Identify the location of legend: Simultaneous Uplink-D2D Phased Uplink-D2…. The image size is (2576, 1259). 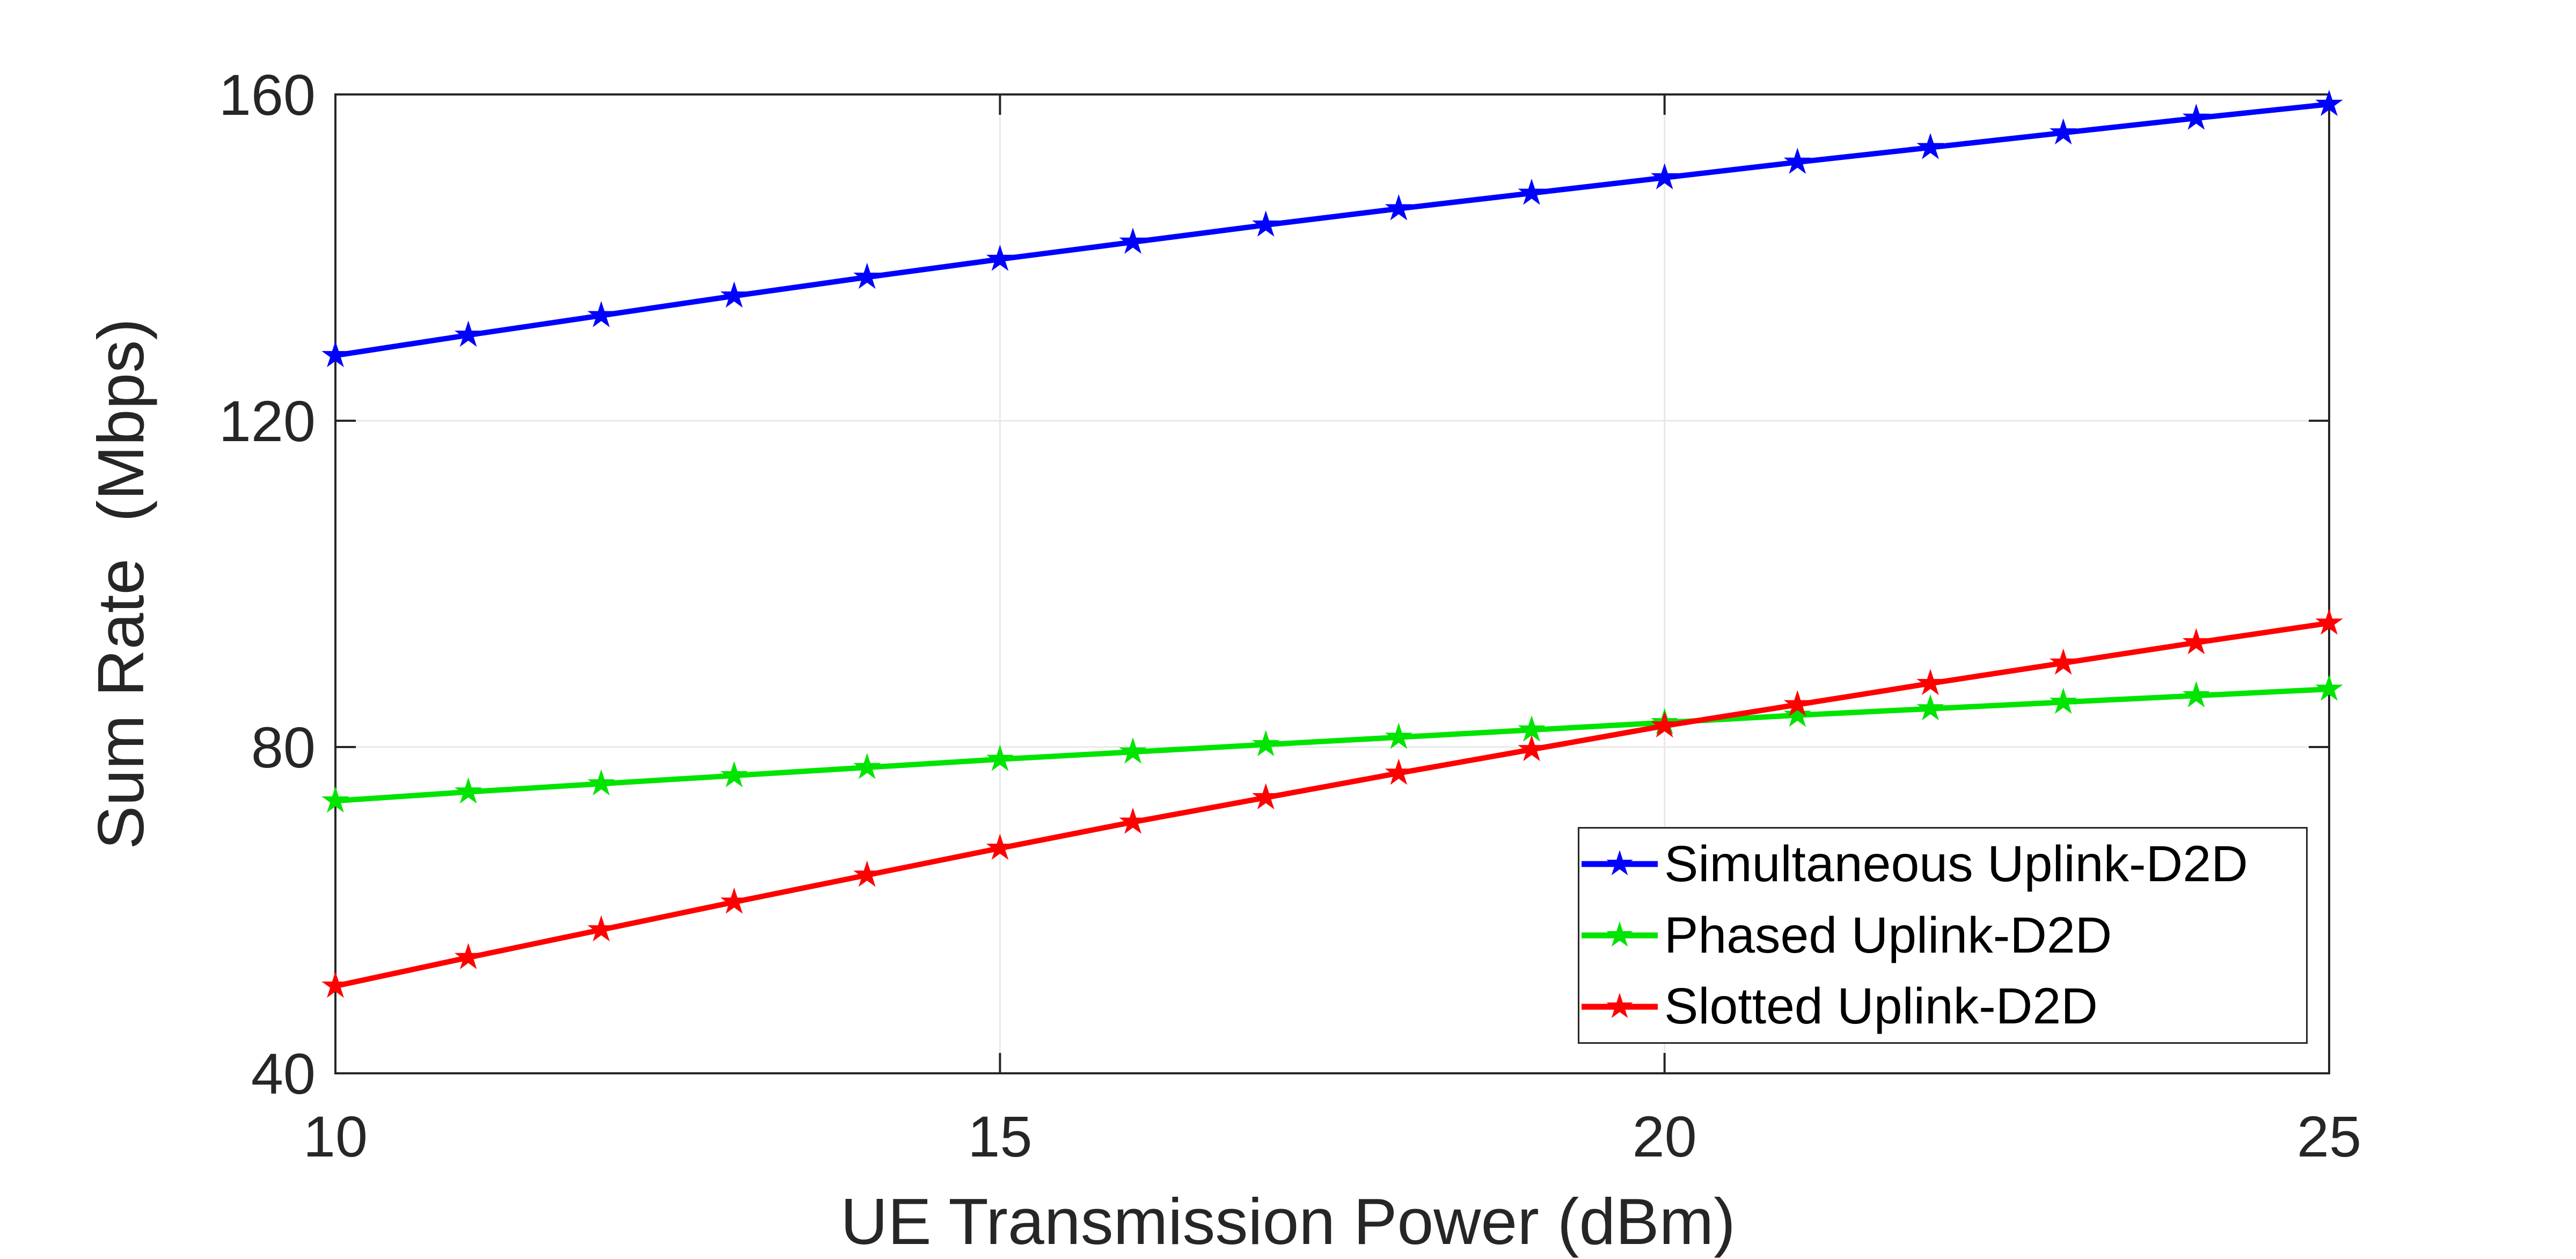
(1943, 936).